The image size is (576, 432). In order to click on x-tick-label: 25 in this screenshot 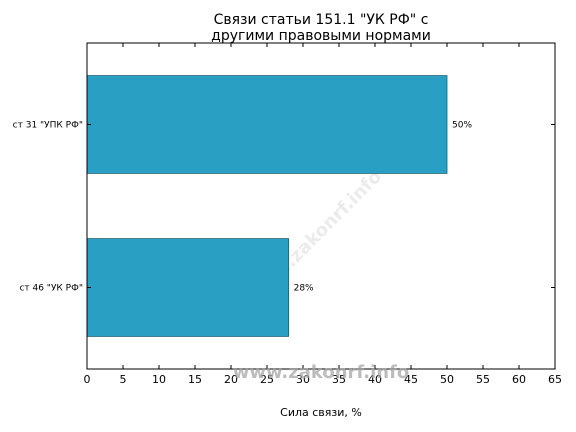, I will do `click(267, 379)`.